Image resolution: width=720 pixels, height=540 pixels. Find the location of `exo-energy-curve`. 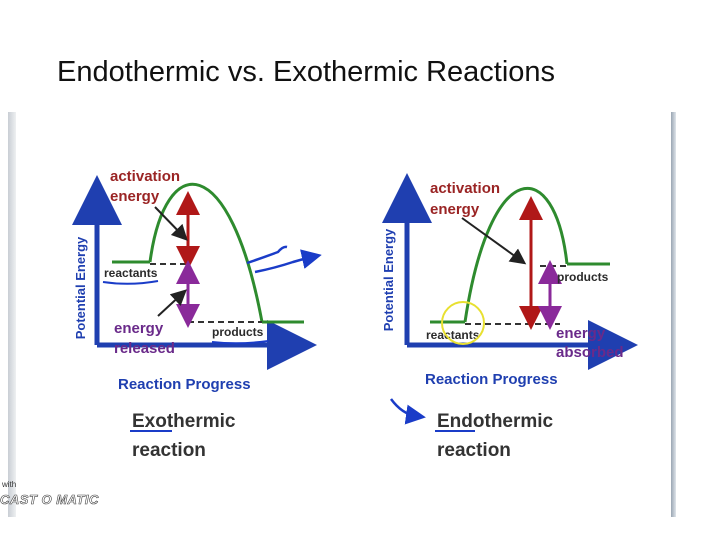

exo-energy-curve is located at coordinates (206, 253).